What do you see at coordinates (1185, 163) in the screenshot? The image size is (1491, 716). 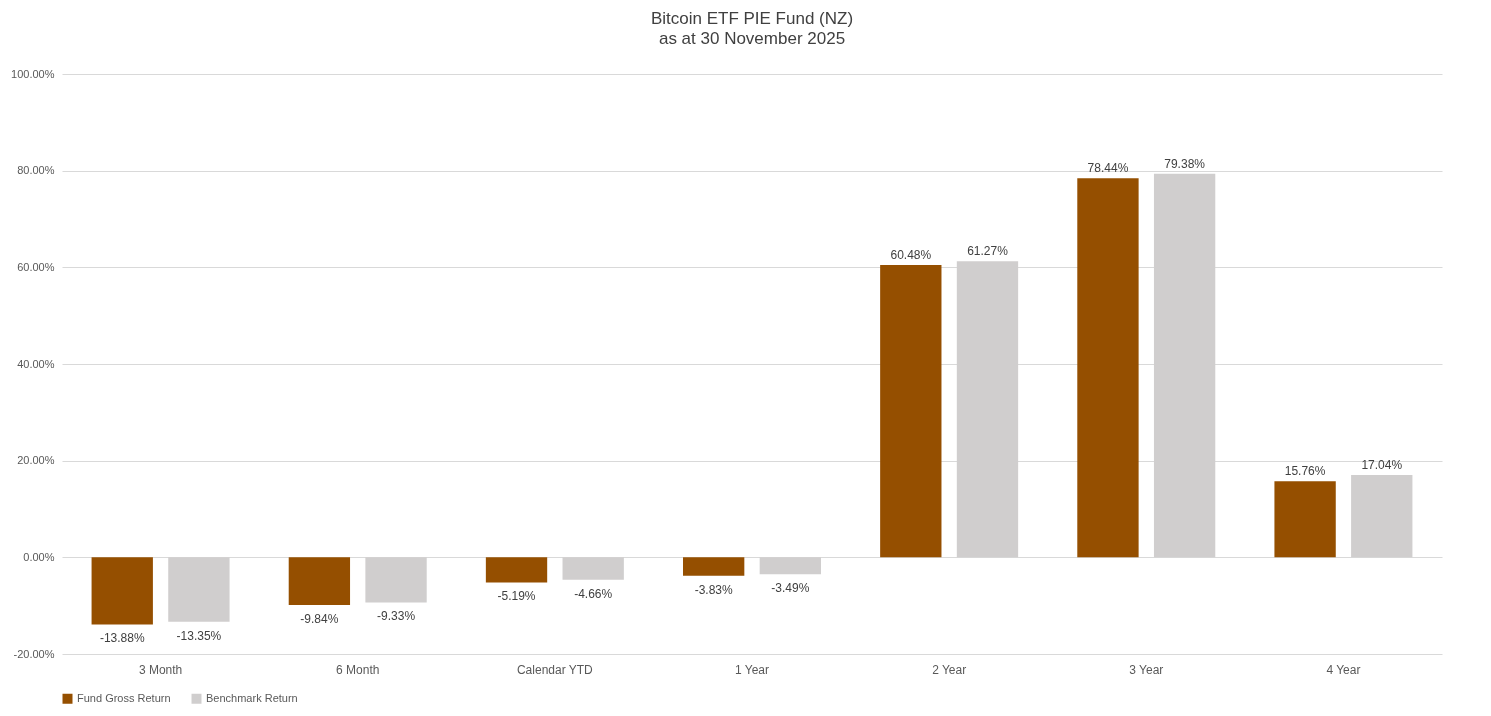 I see `data-label: 79.38%` at bounding box center [1185, 163].